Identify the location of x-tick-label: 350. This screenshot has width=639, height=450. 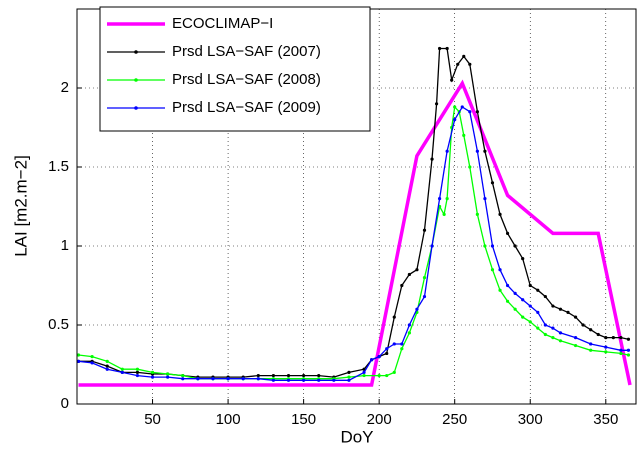
(605, 419).